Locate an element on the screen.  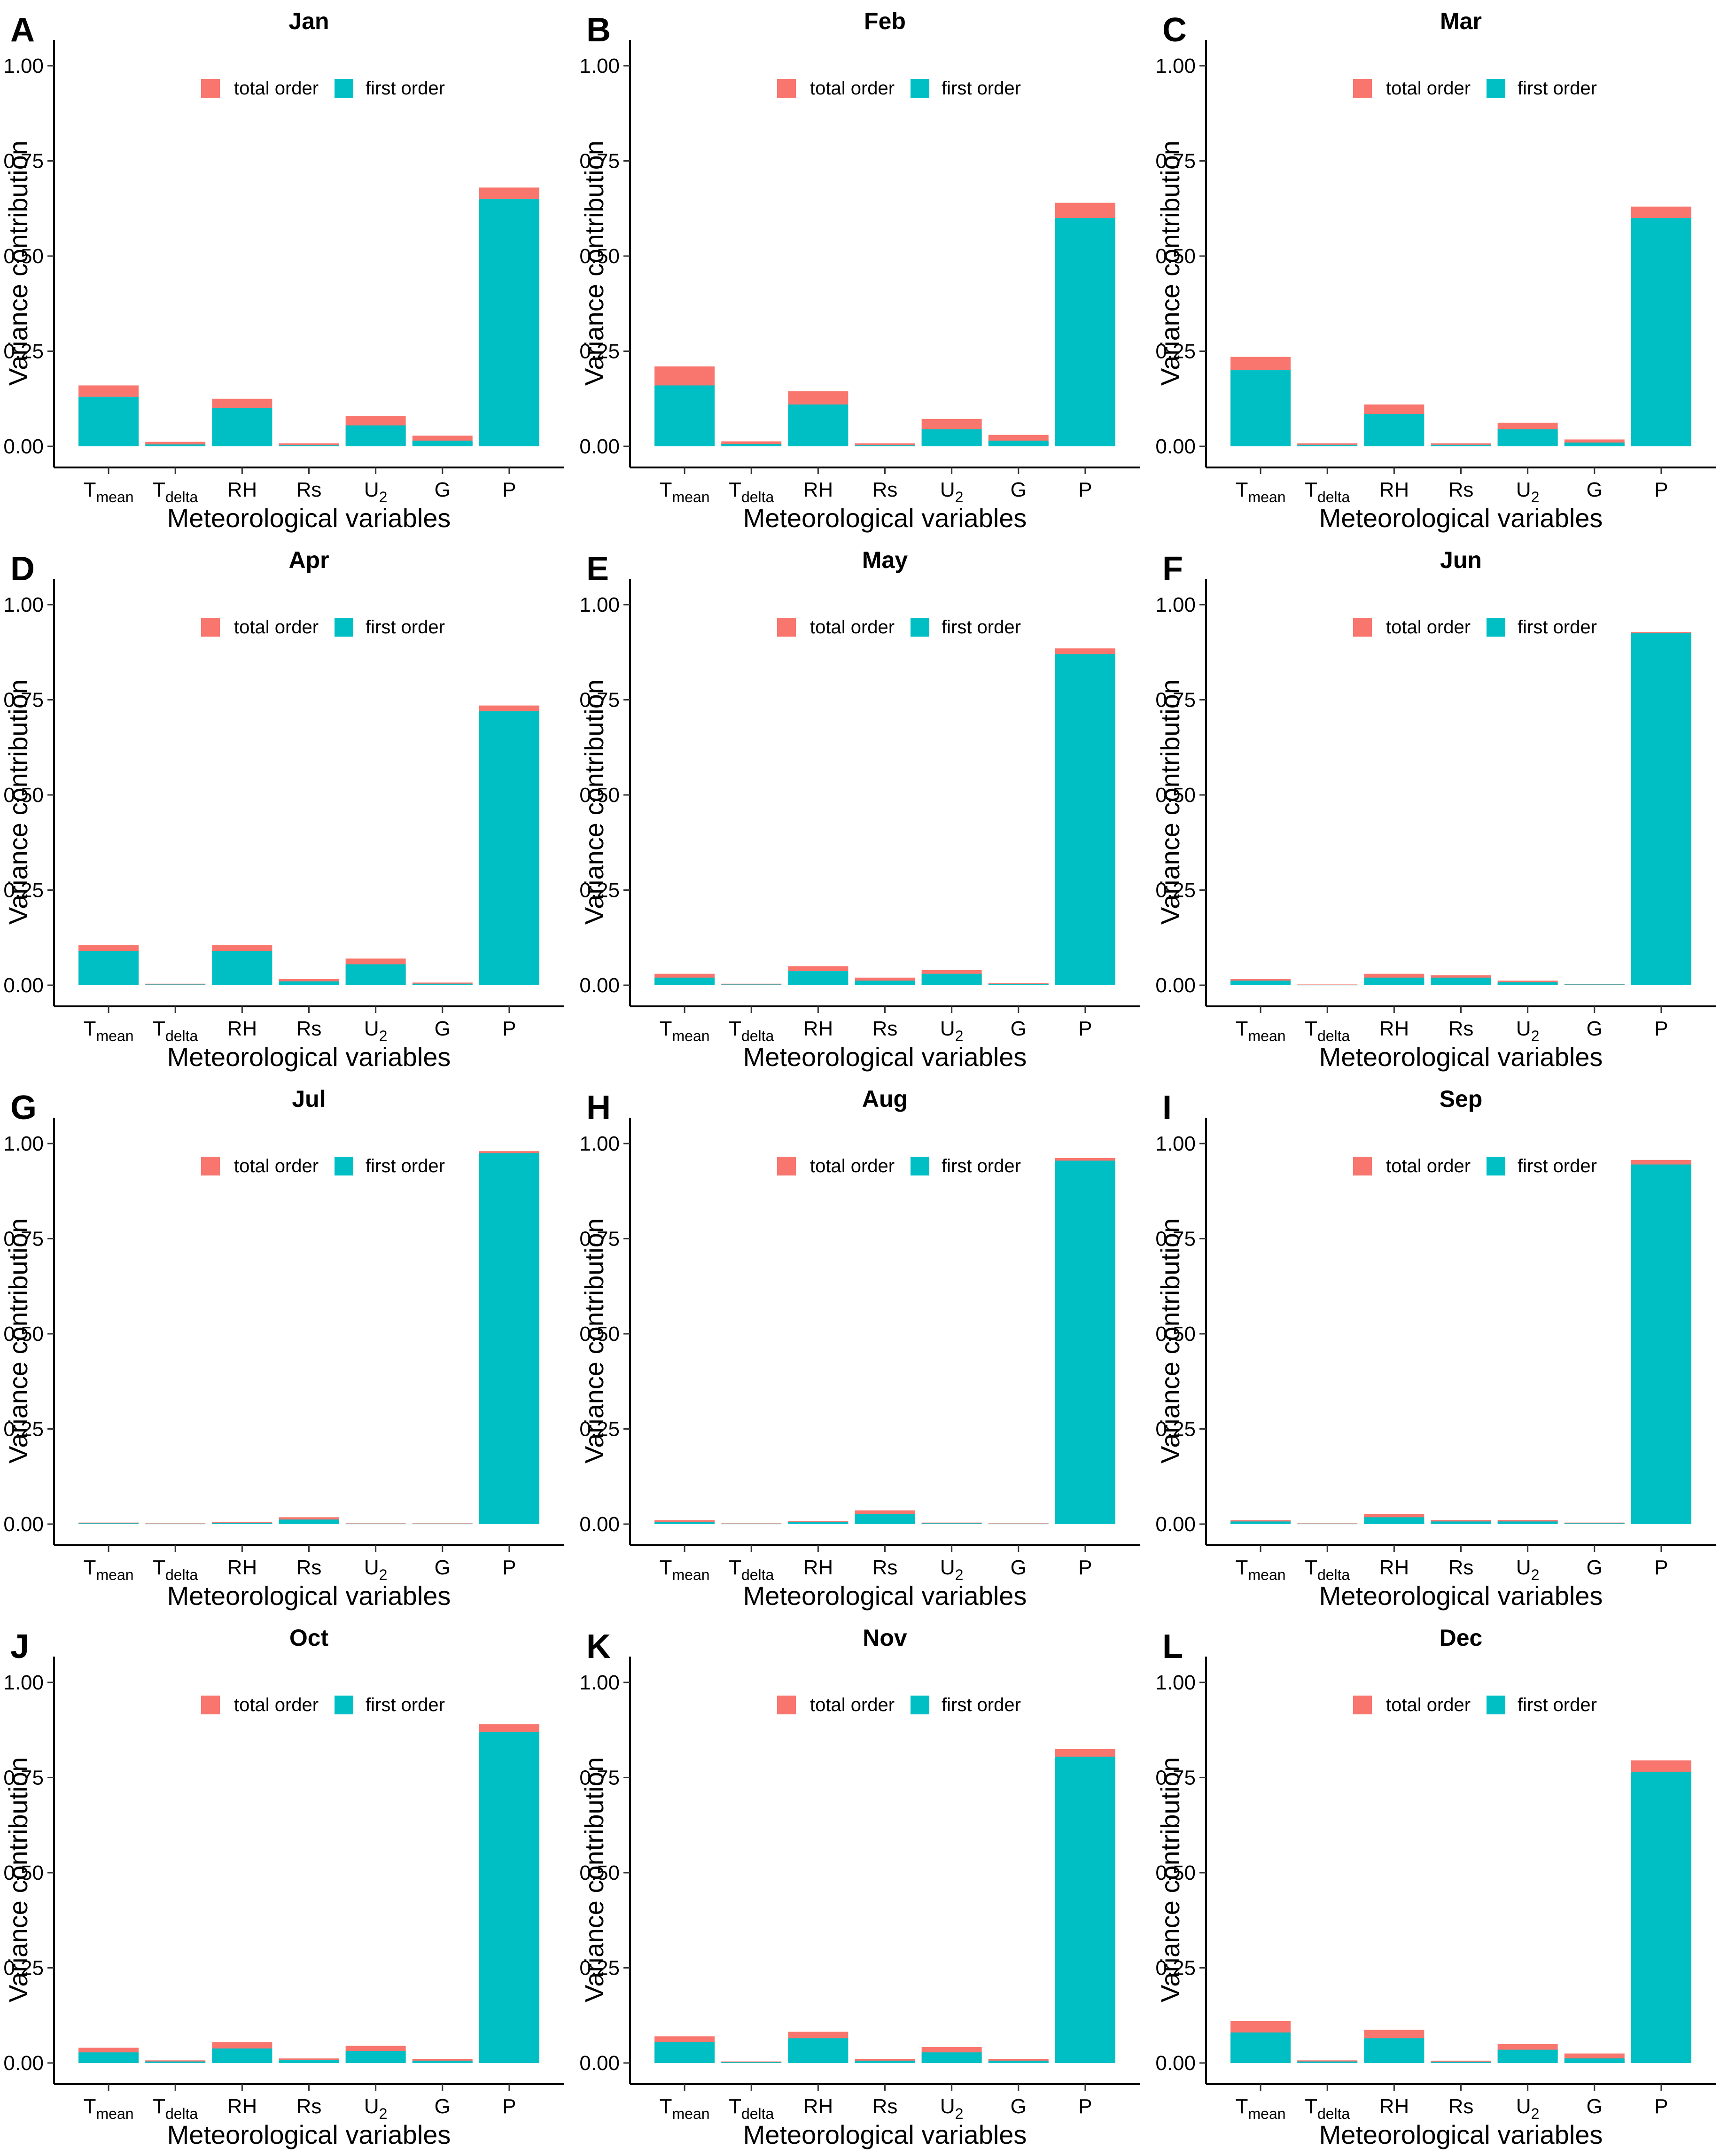
category-main: RH is located at coordinates (818, 1567).